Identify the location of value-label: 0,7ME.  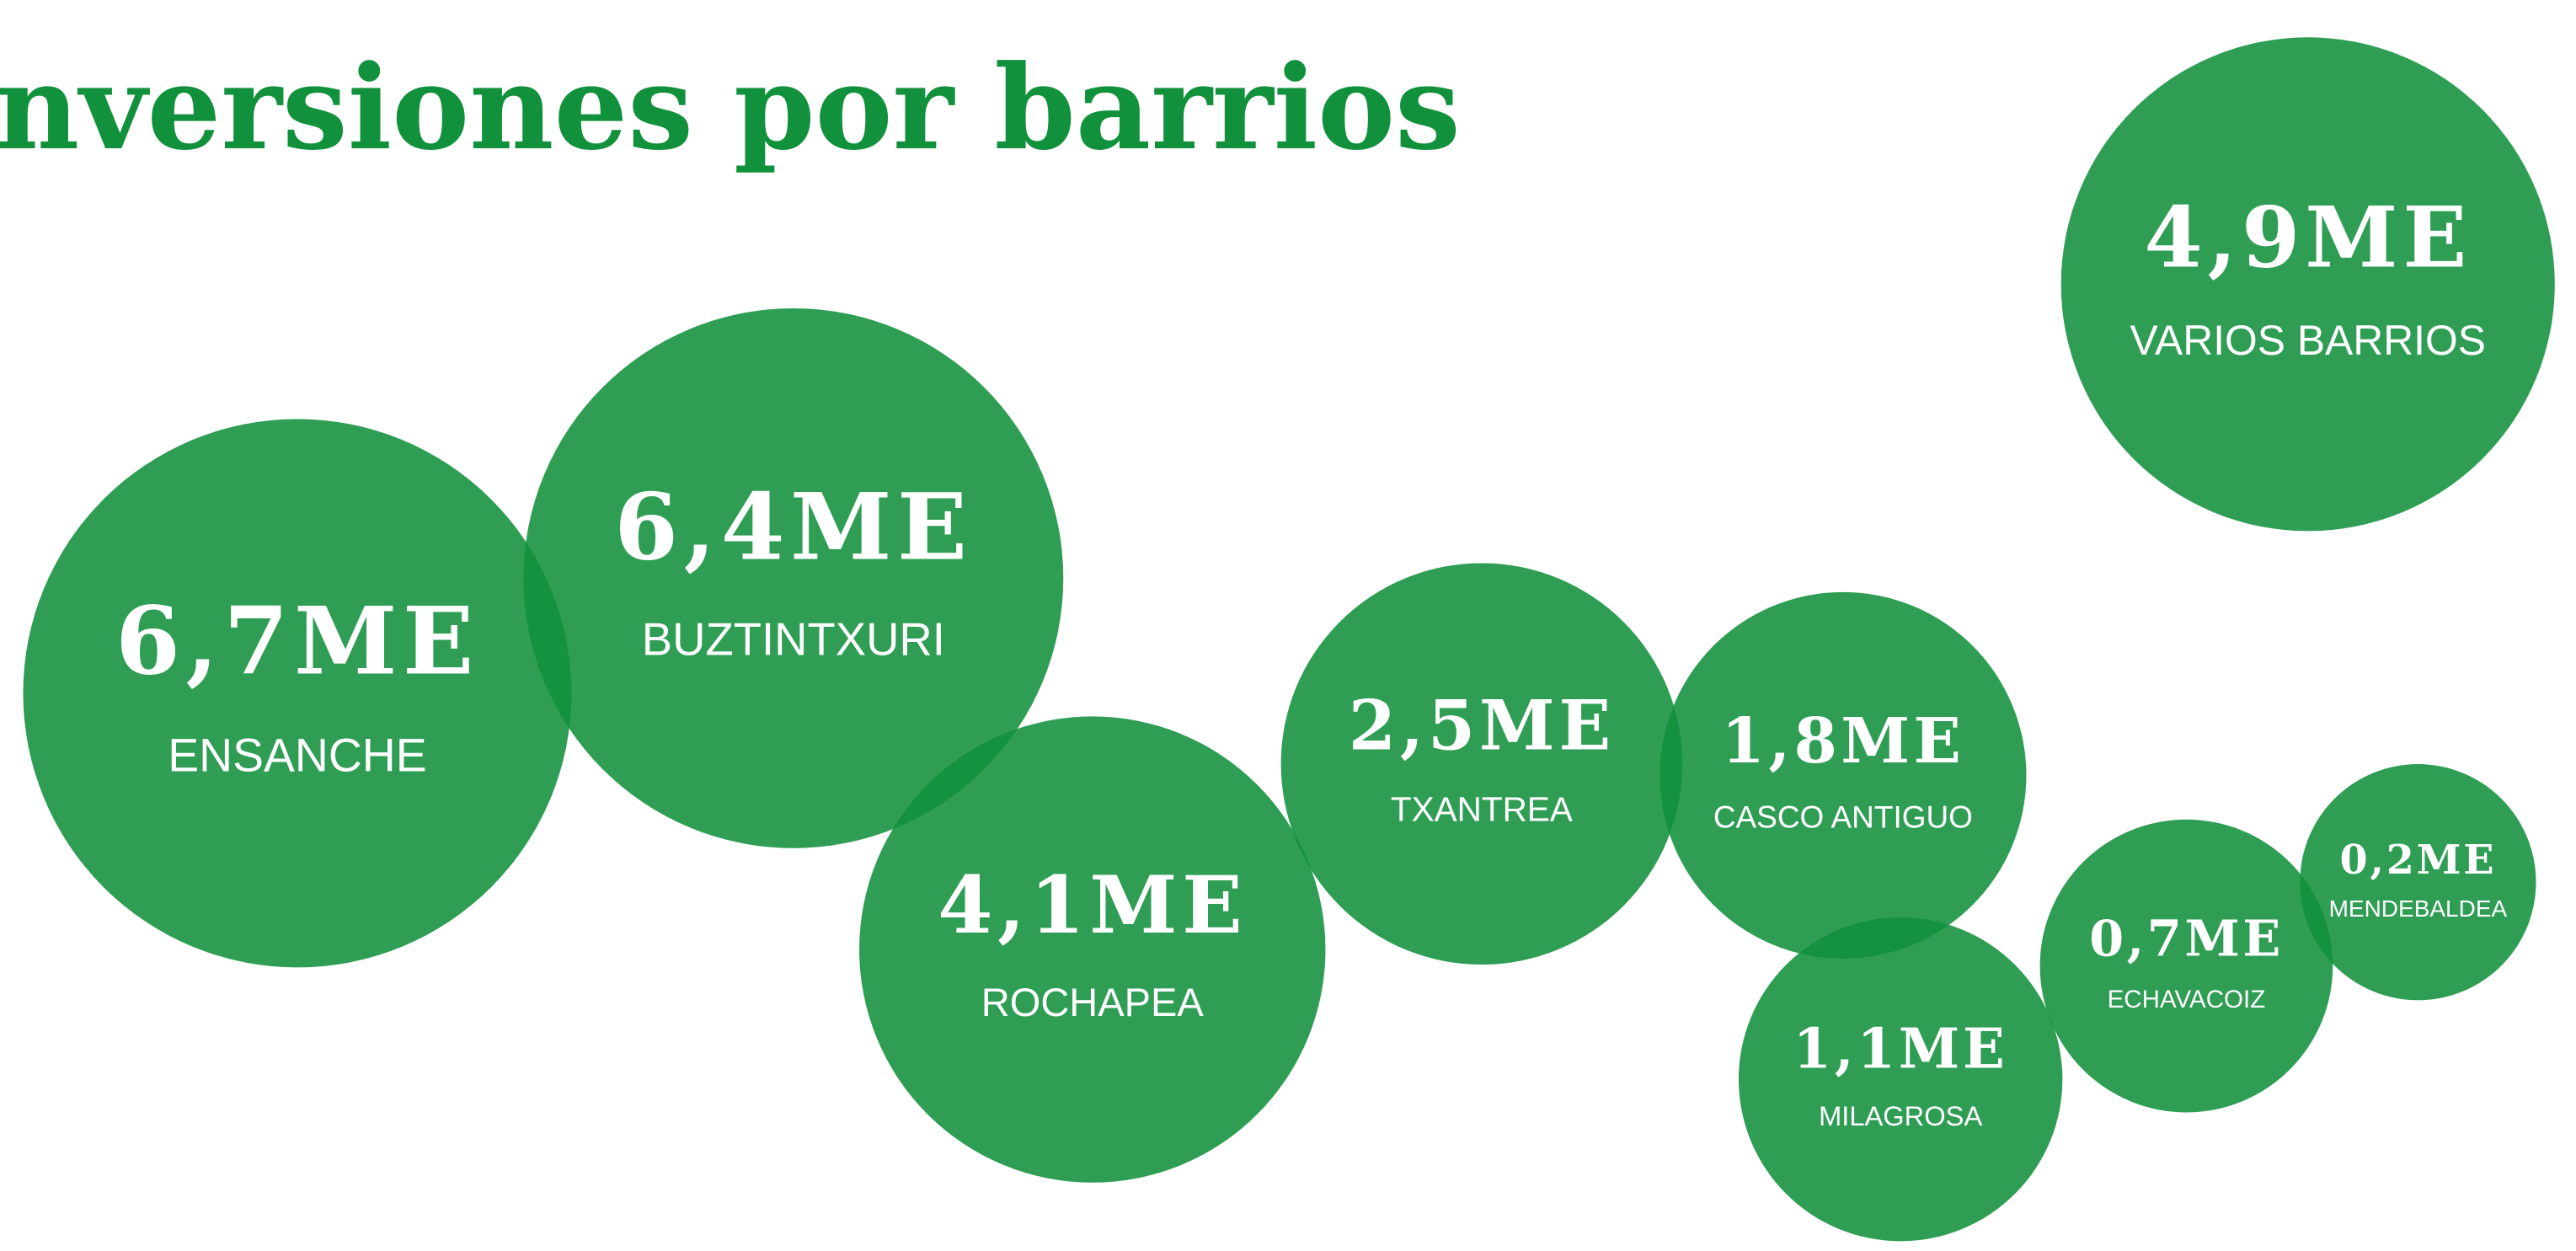
(2186, 938).